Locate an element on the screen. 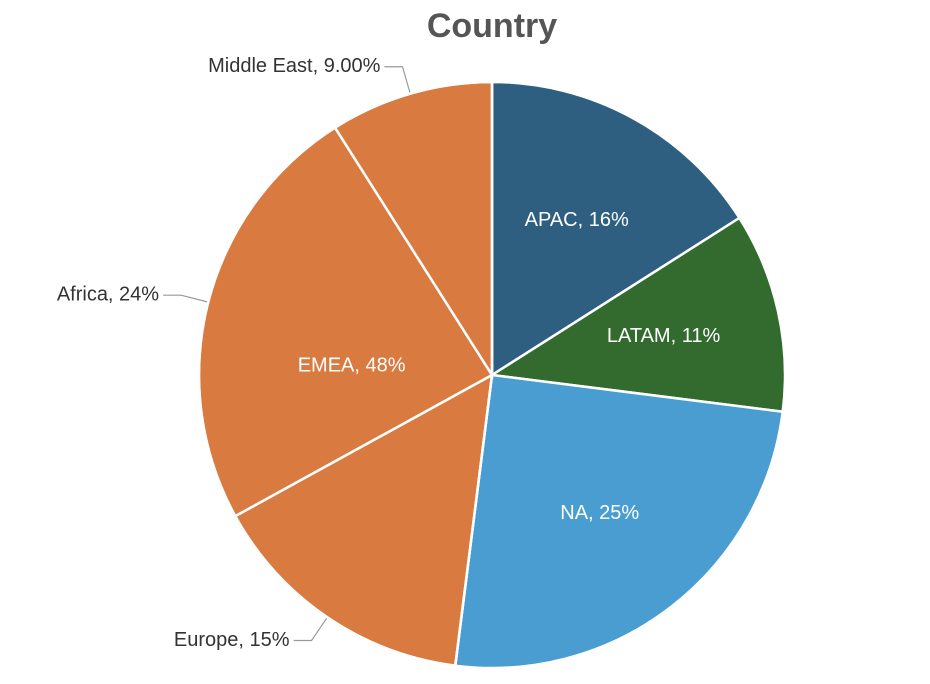  group-label: EMEA, 48% is located at coordinates (352, 365).